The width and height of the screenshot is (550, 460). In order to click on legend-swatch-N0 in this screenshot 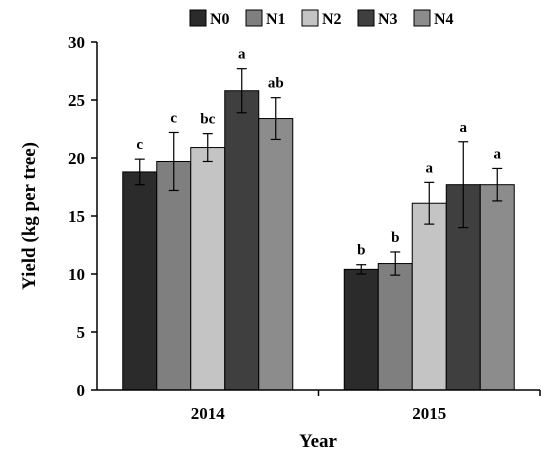, I will do `click(198, 18)`.